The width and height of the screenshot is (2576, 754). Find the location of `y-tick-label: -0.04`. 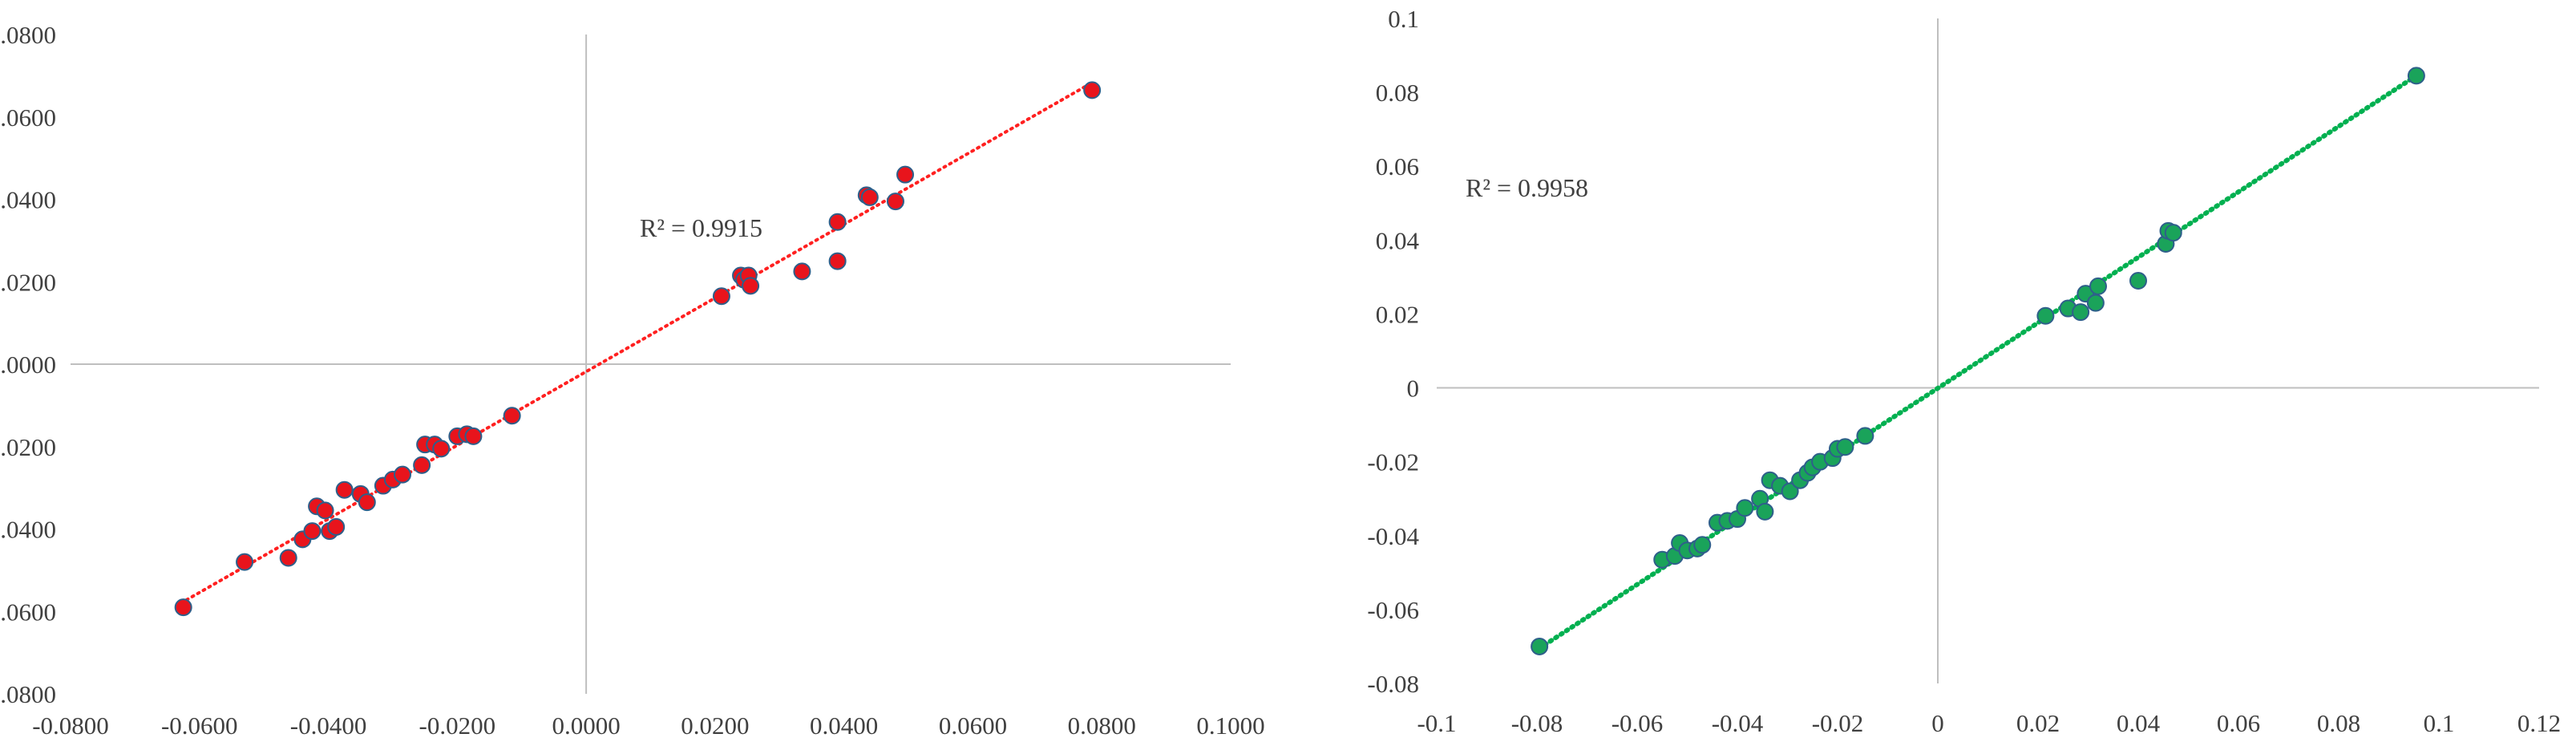

y-tick-label: -0.04 is located at coordinates (1393, 536).